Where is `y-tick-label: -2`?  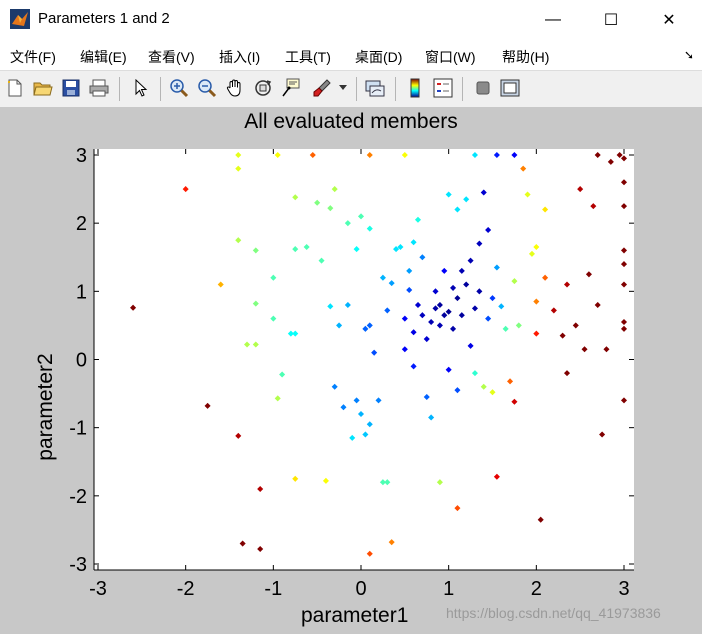 y-tick-label: -2 is located at coordinates (78, 497).